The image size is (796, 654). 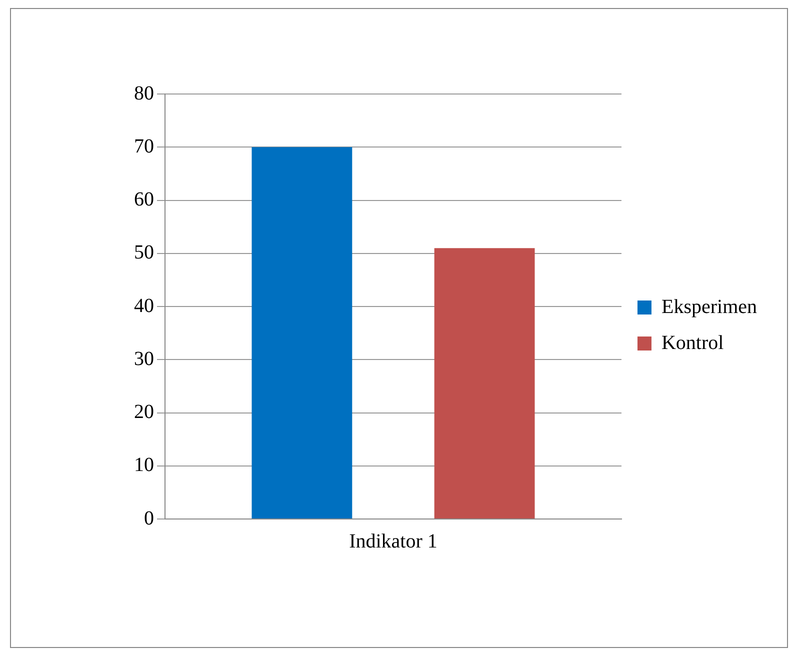 I want to click on y-tick-label: 70, so click(x=144, y=146).